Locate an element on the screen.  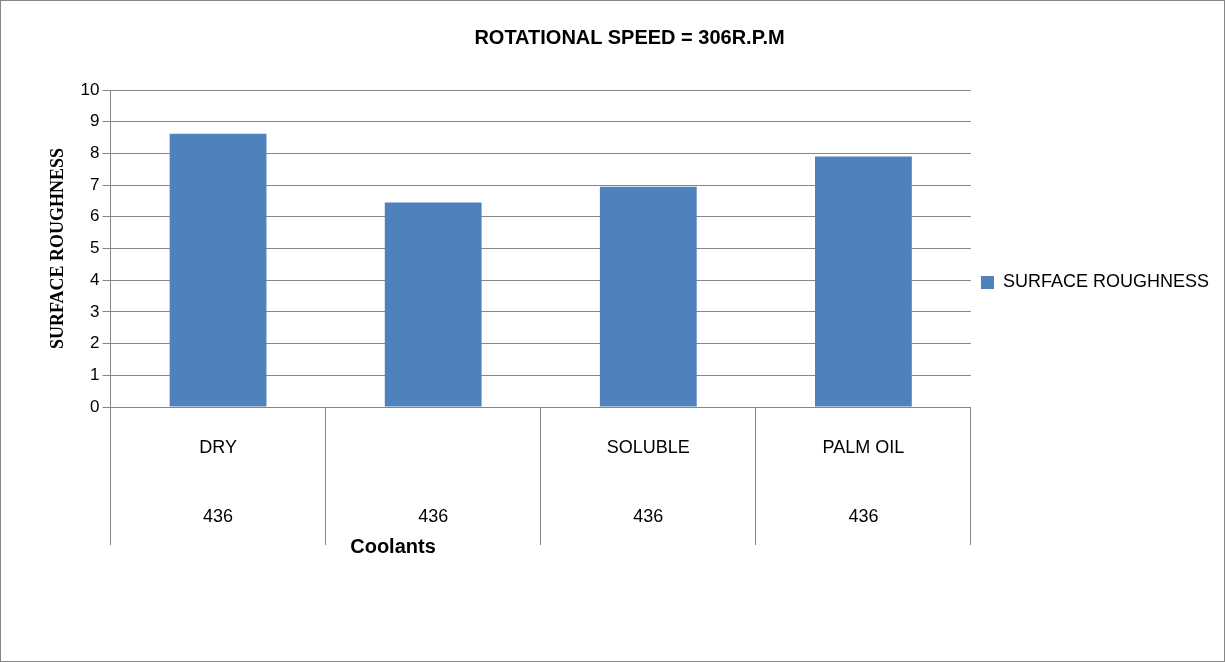
x-tick-label: PALM OIL is located at coordinates (863, 446).